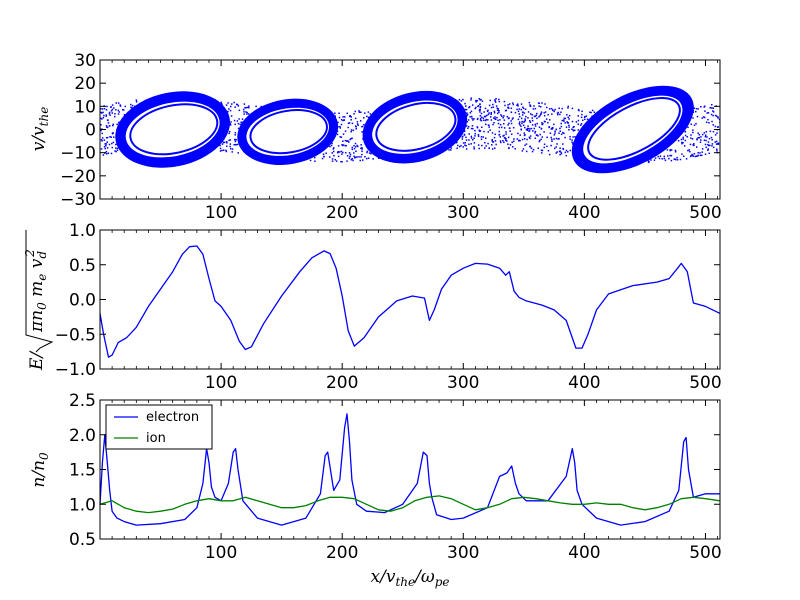 The width and height of the screenshot is (800, 600). What do you see at coordinates (82, 540) in the screenshot?
I see `y-tick-label: 0.5` at bounding box center [82, 540].